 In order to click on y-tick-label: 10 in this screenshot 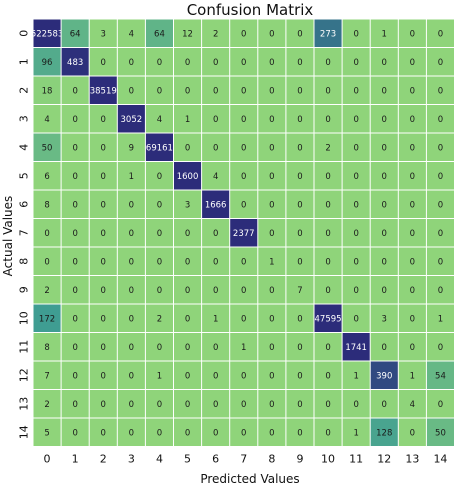, I will do `click(24, 318)`.